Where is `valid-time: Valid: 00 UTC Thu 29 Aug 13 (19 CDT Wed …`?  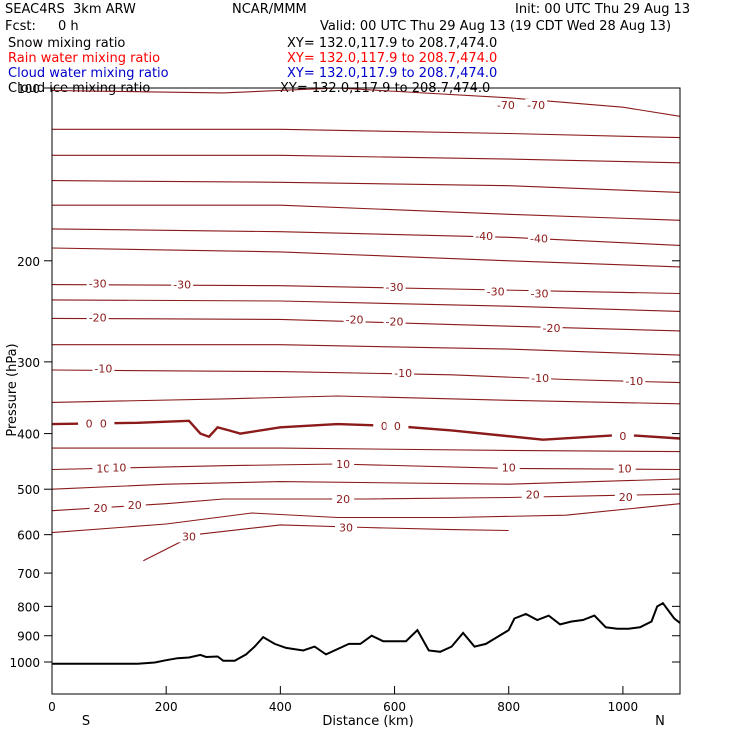 valid-time: Valid: 00 UTC Thu 29 Aug 13 (19 CDT Wed … is located at coordinates (496, 26).